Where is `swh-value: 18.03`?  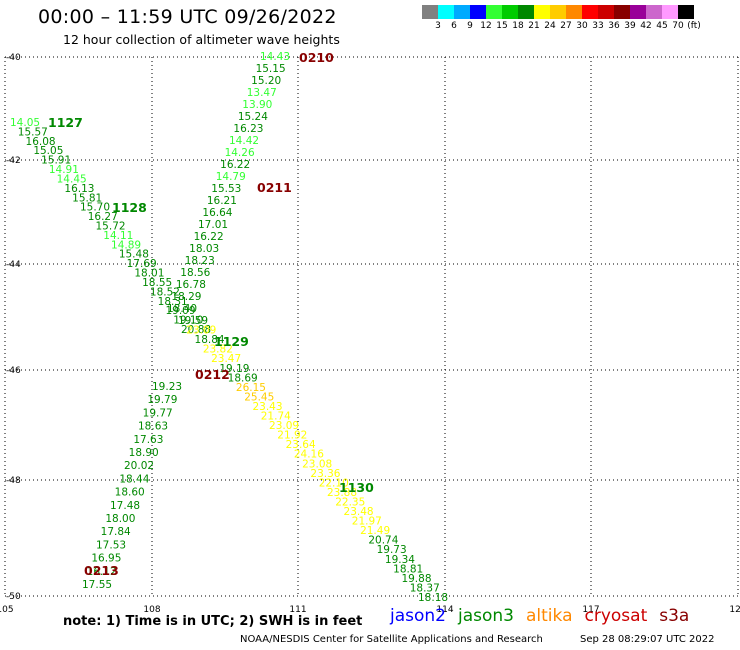 swh-value: 18.03 is located at coordinates (204, 249).